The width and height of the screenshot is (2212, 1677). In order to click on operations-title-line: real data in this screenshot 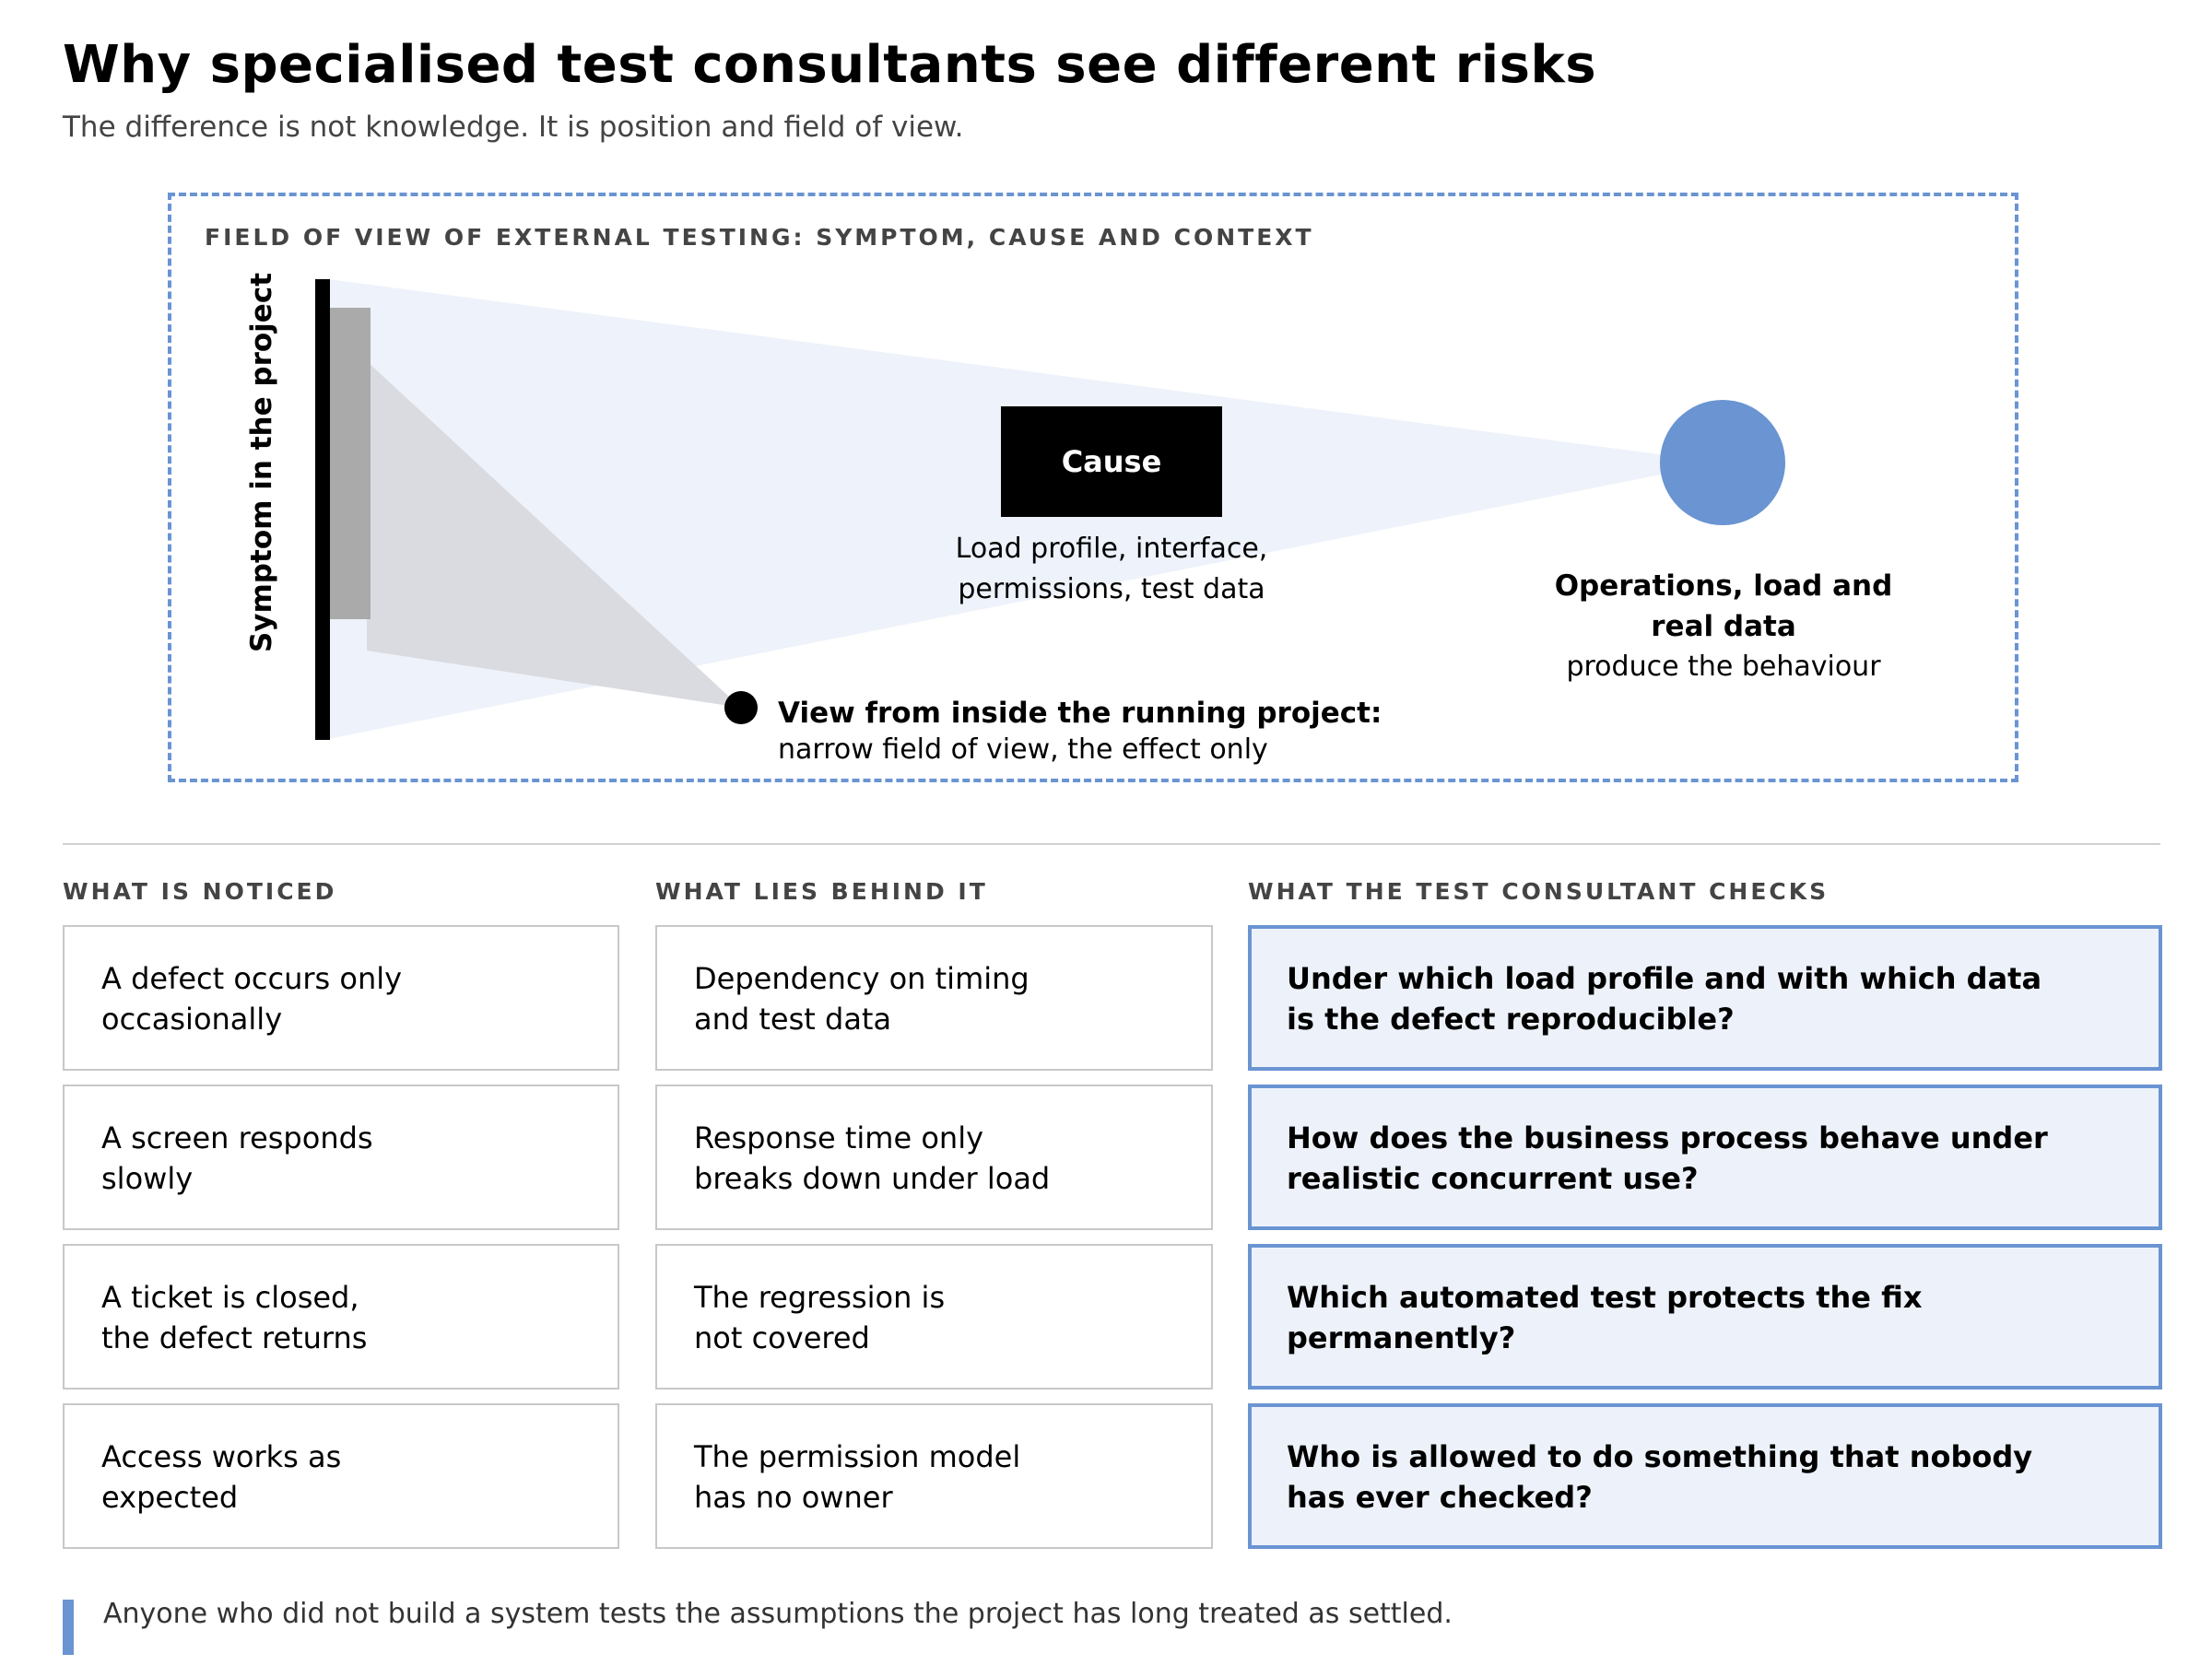, I will do `click(1723, 626)`.